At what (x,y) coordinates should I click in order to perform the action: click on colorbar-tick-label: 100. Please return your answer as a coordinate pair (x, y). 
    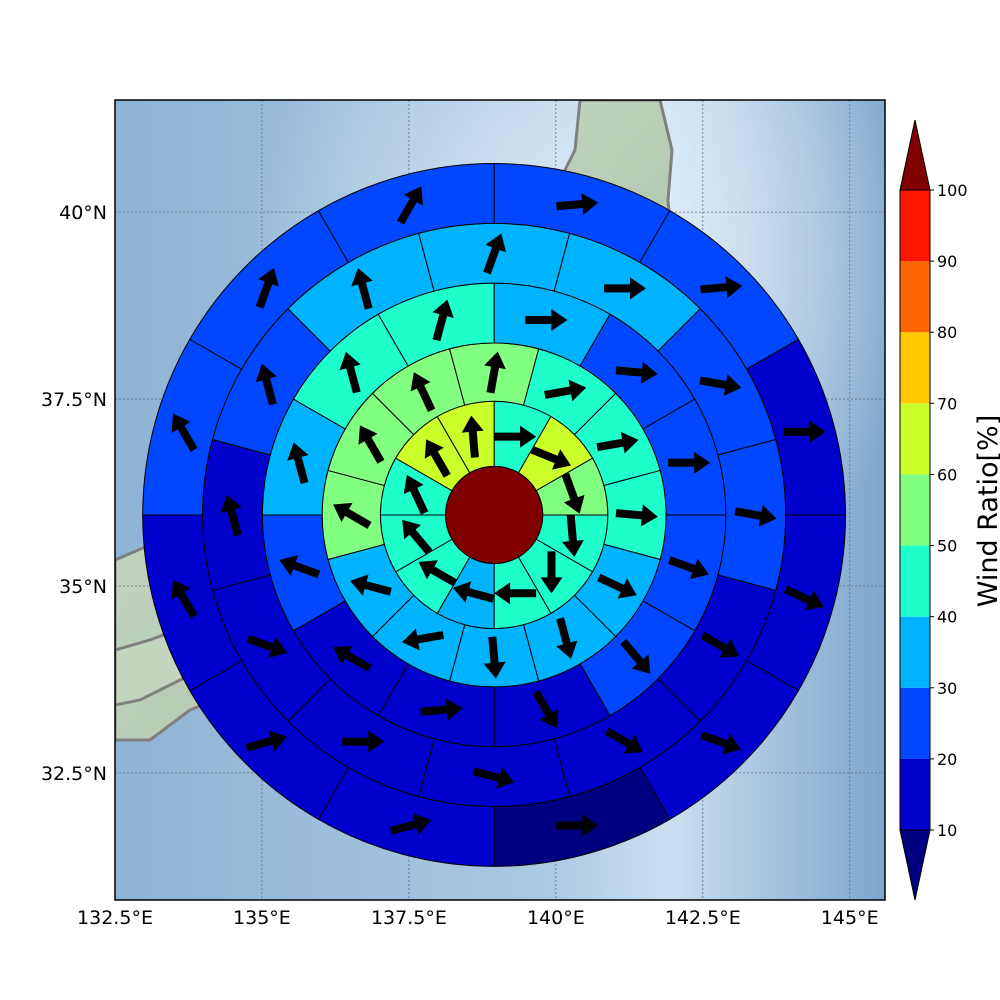
    Looking at the image, I should click on (952, 190).